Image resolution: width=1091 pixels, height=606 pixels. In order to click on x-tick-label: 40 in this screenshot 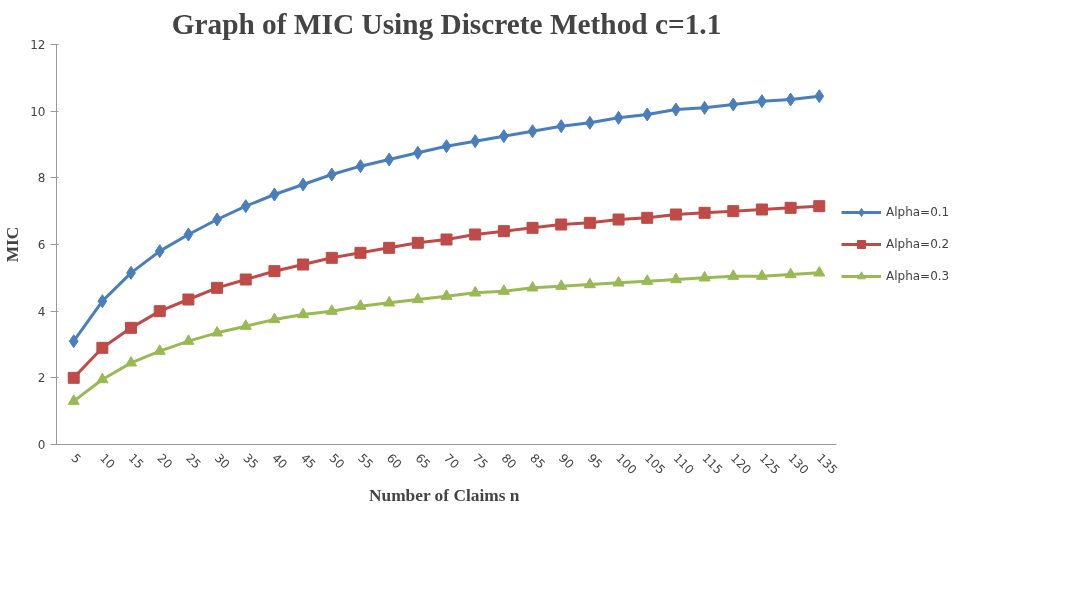, I will do `click(279, 461)`.